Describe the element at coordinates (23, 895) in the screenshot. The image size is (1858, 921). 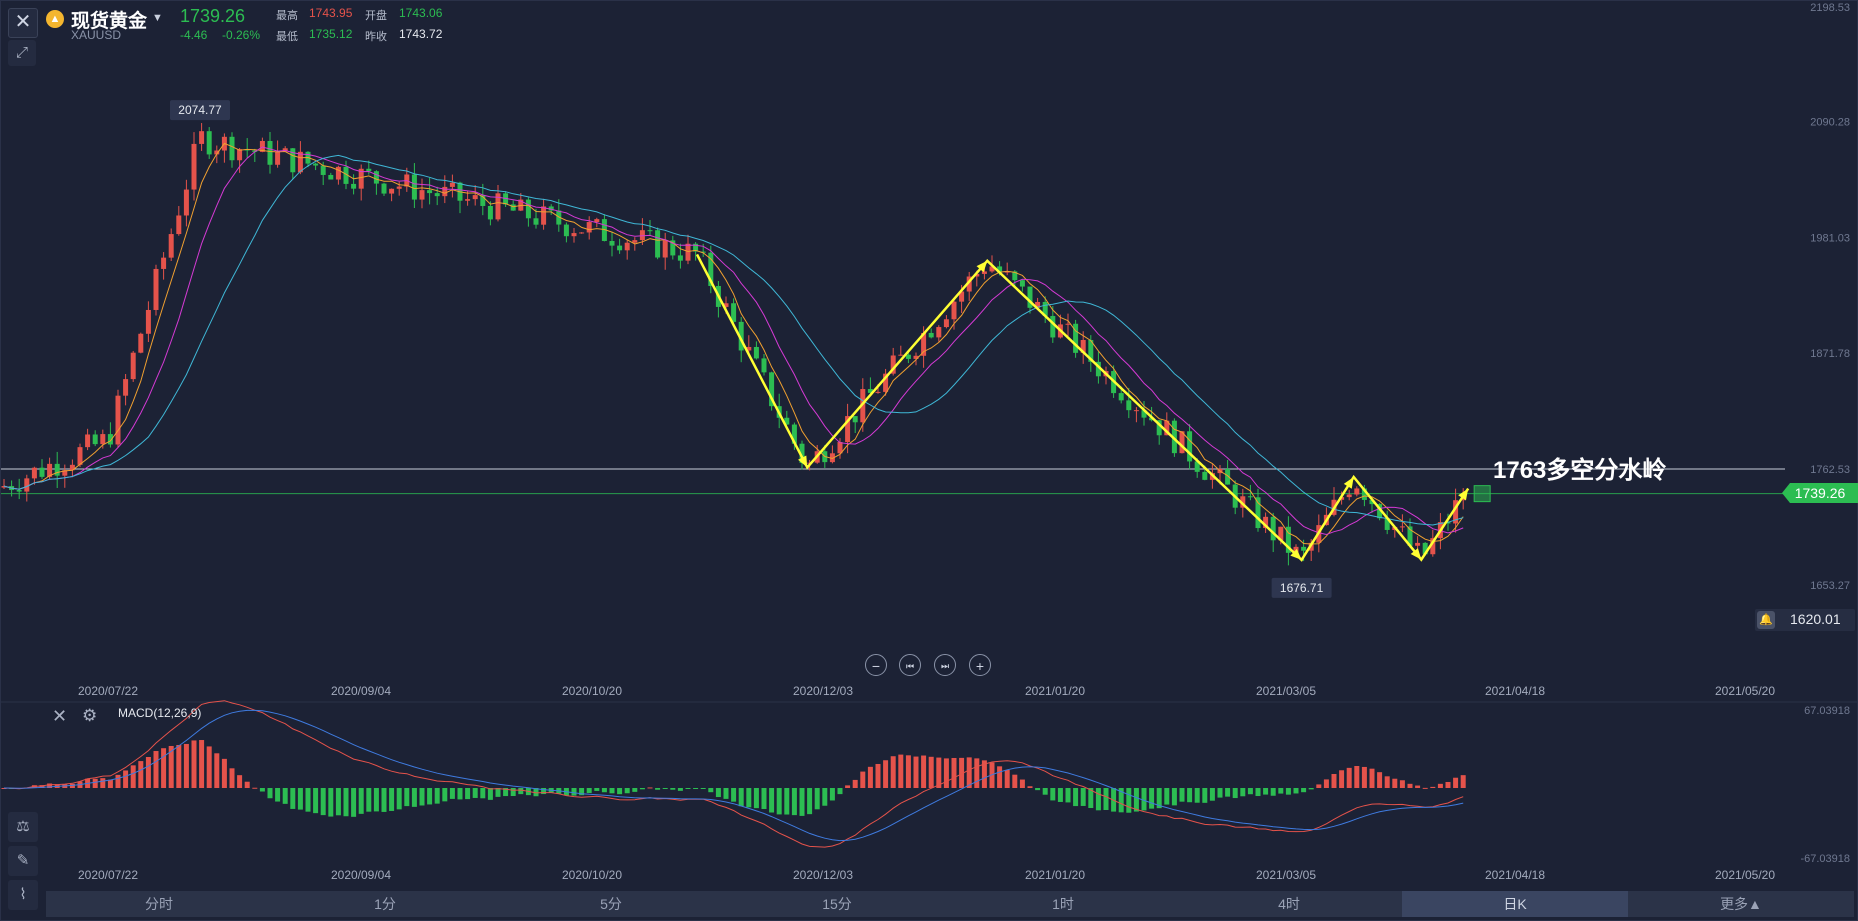
I see `line-chart-icon: ⌇` at that location.